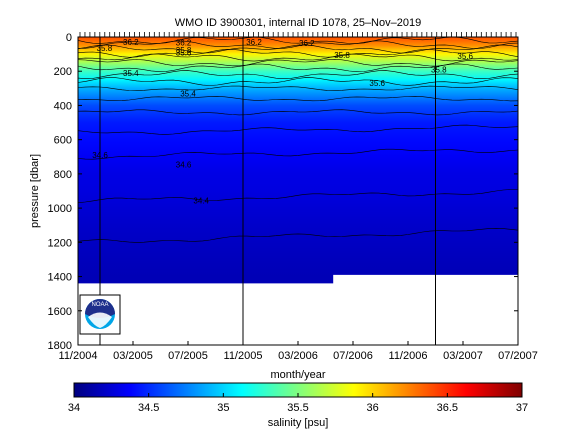 The height and width of the screenshot is (432, 576). I want to click on x-tick-label: 03/2005, so click(133, 356).